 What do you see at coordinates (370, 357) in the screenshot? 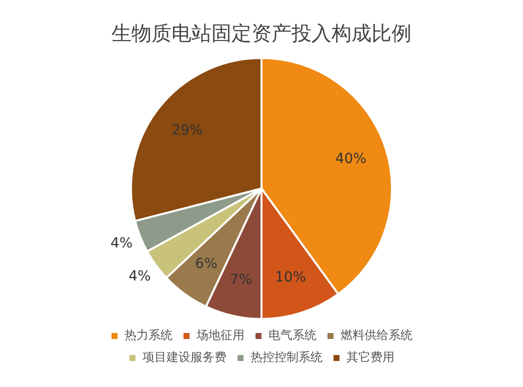
I see `legend-label: 其它费用` at bounding box center [370, 357].